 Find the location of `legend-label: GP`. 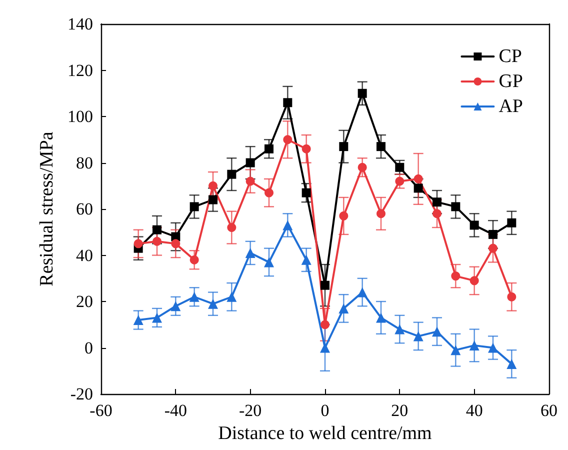

legend-label: GP is located at coordinates (511, 81).